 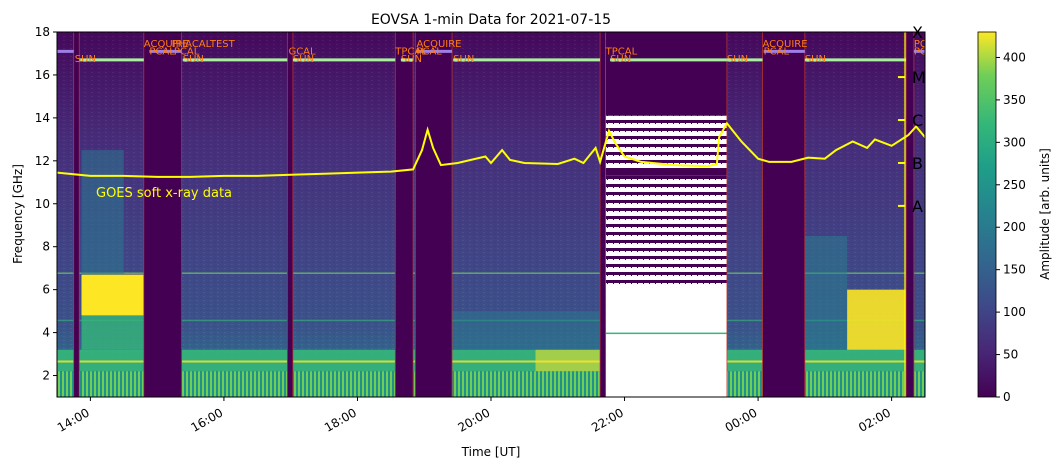 What do you see at coordinates (526, 330) in the screenshot?
I see `midday-diffuse` at bounding box center [526, 330].